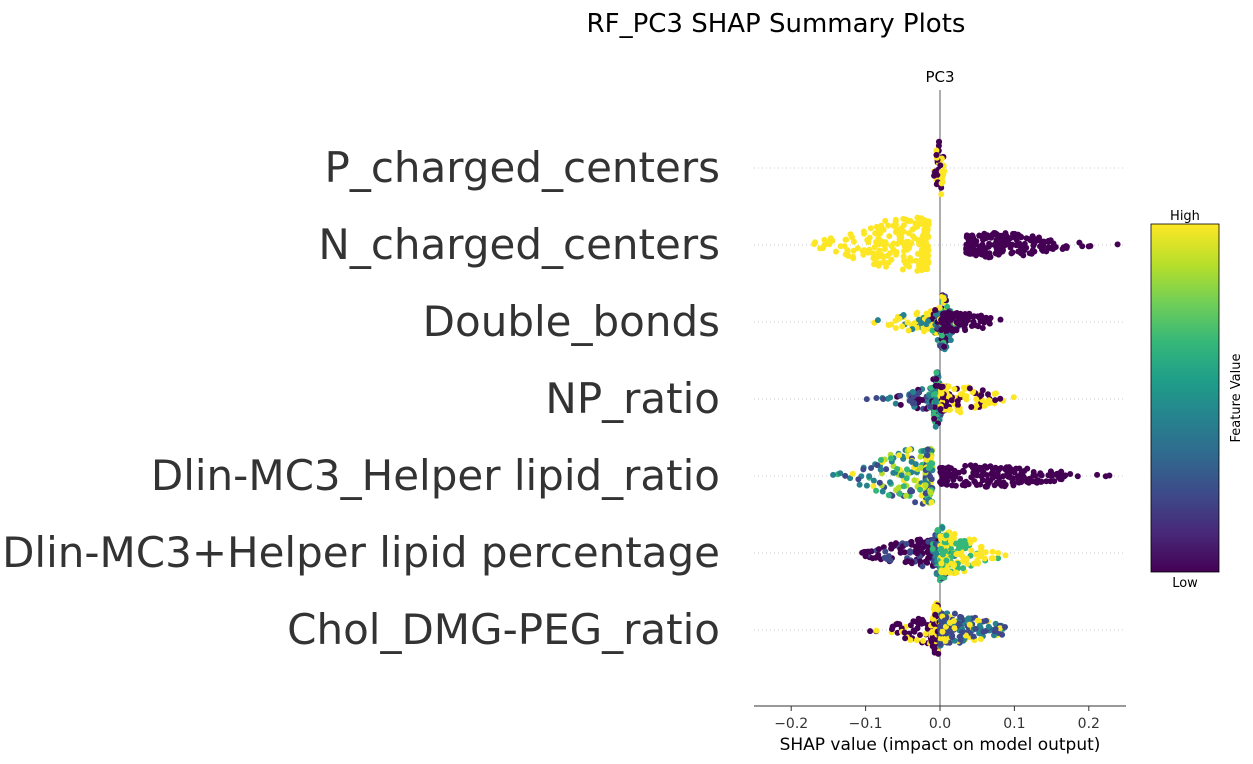 This screenshot has width=1253, height=764. I want to click on x-tick-label: 0.1, so click(1014, 724).